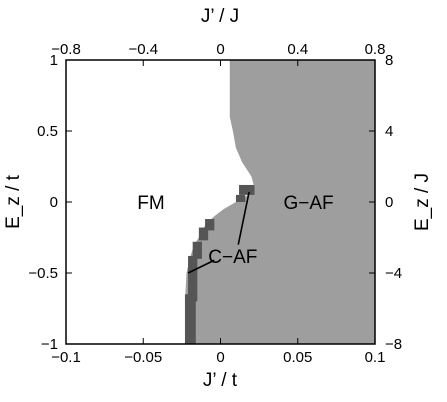 The image size is (447, 402). What do you see at coordinates (218, 232) in the screenshot?
I see `label-pointers` at bounding box center [218, 232].